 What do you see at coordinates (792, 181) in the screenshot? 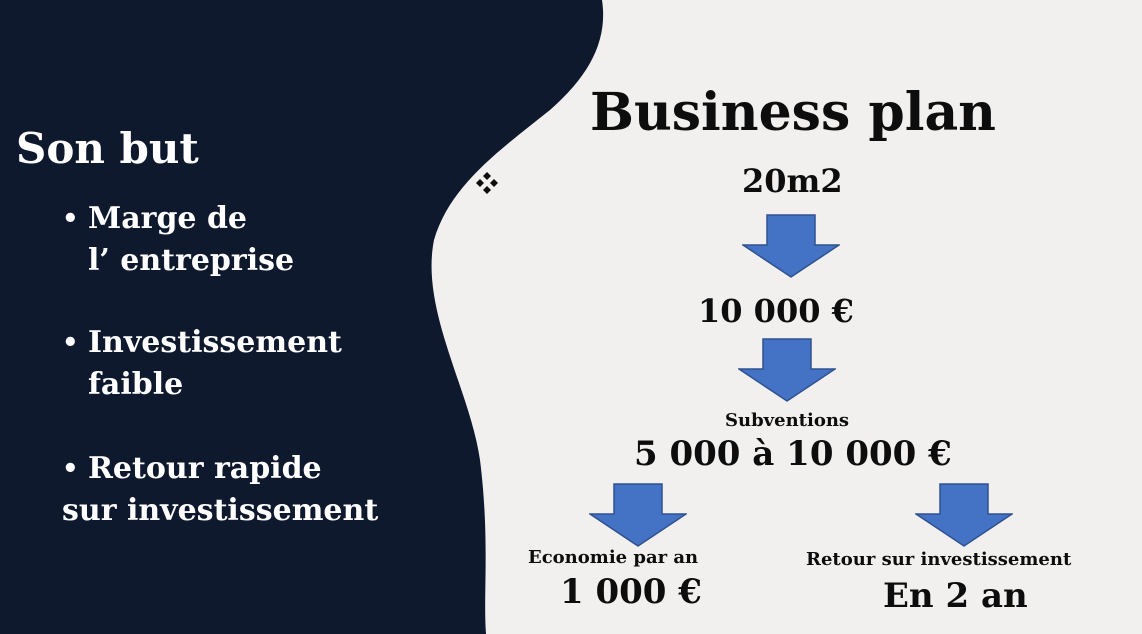
I see `surface-value: 20m2` at bounding box center [792, 181].